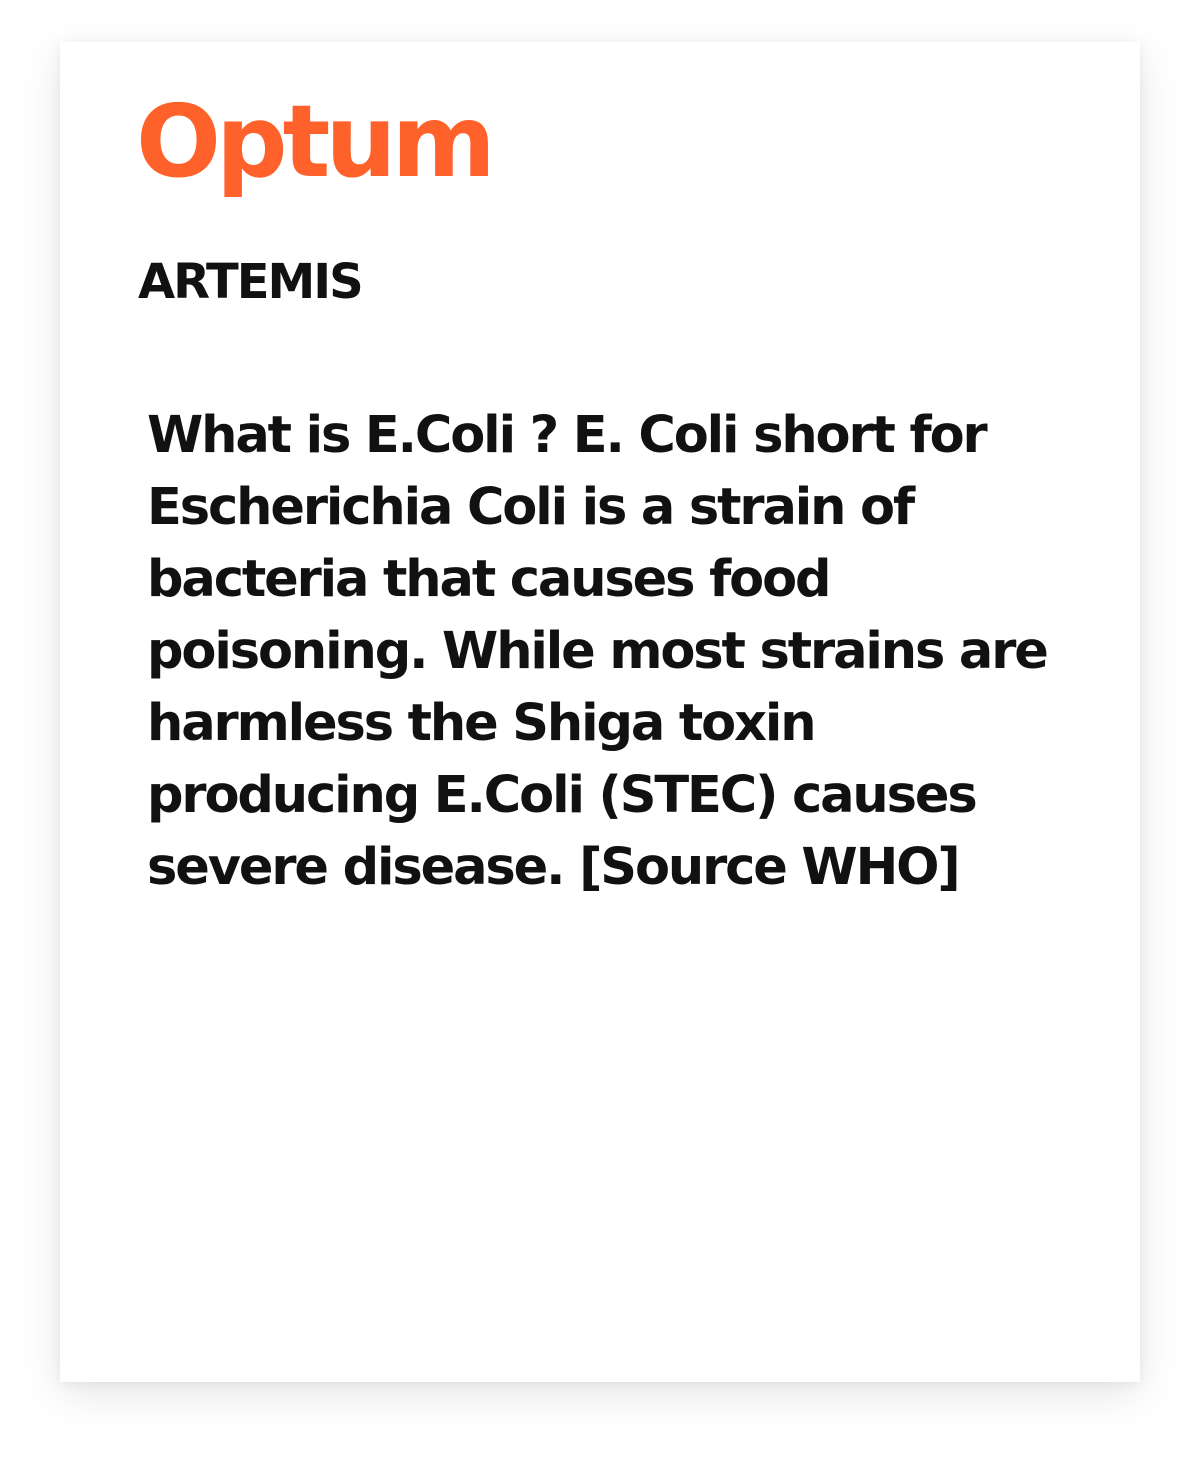 Image resolution: width=1200 pixels, height=1461 pixels. Describe the element at coordinates (562, 795) in the screenshot. I see `paragraph-line: producing E.Coli (STEC) causes` at that location.